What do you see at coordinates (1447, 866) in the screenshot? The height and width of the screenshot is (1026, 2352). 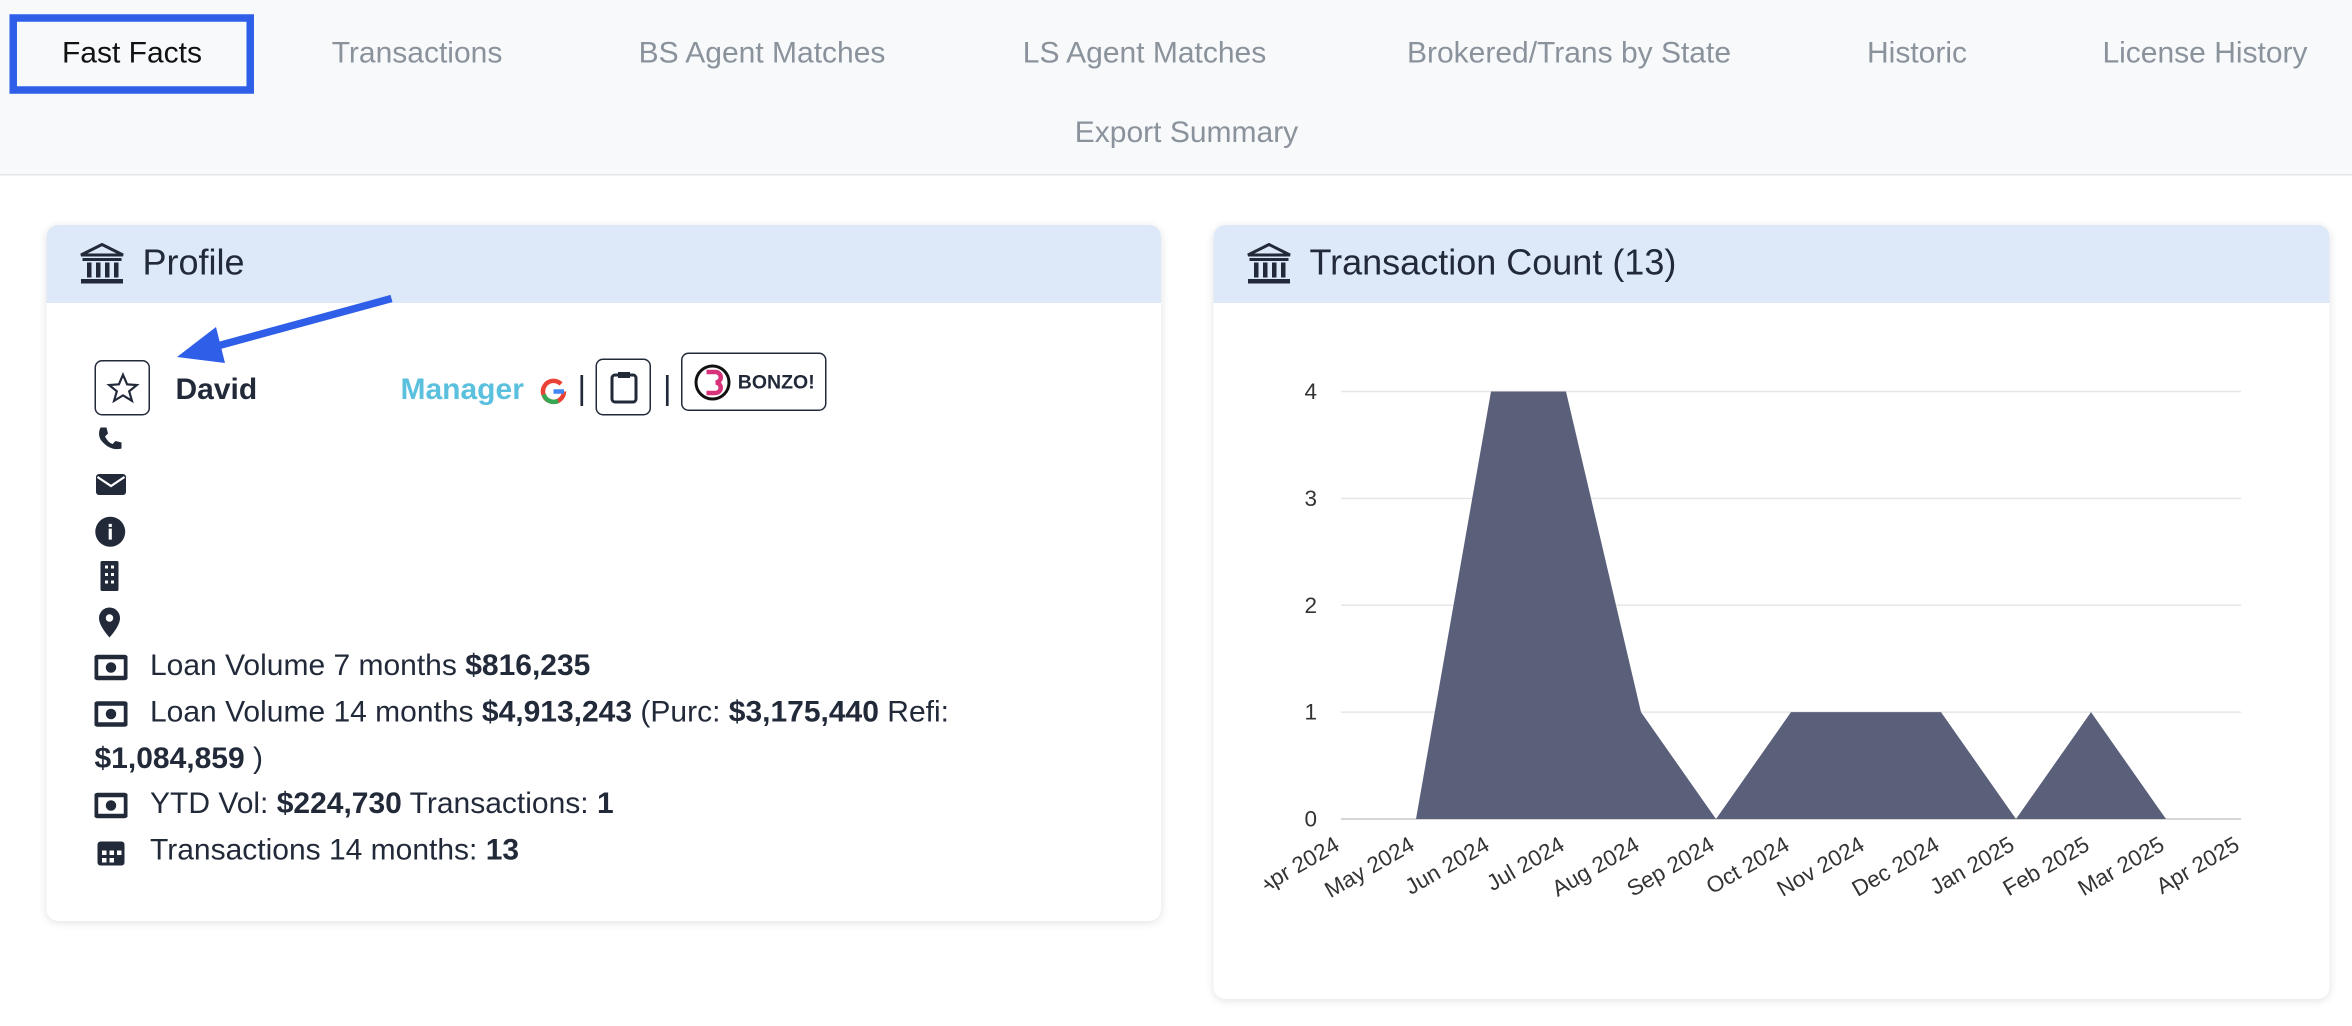 I see `x-tick-label: Jun 2024` at bounding box center [1447, 866].